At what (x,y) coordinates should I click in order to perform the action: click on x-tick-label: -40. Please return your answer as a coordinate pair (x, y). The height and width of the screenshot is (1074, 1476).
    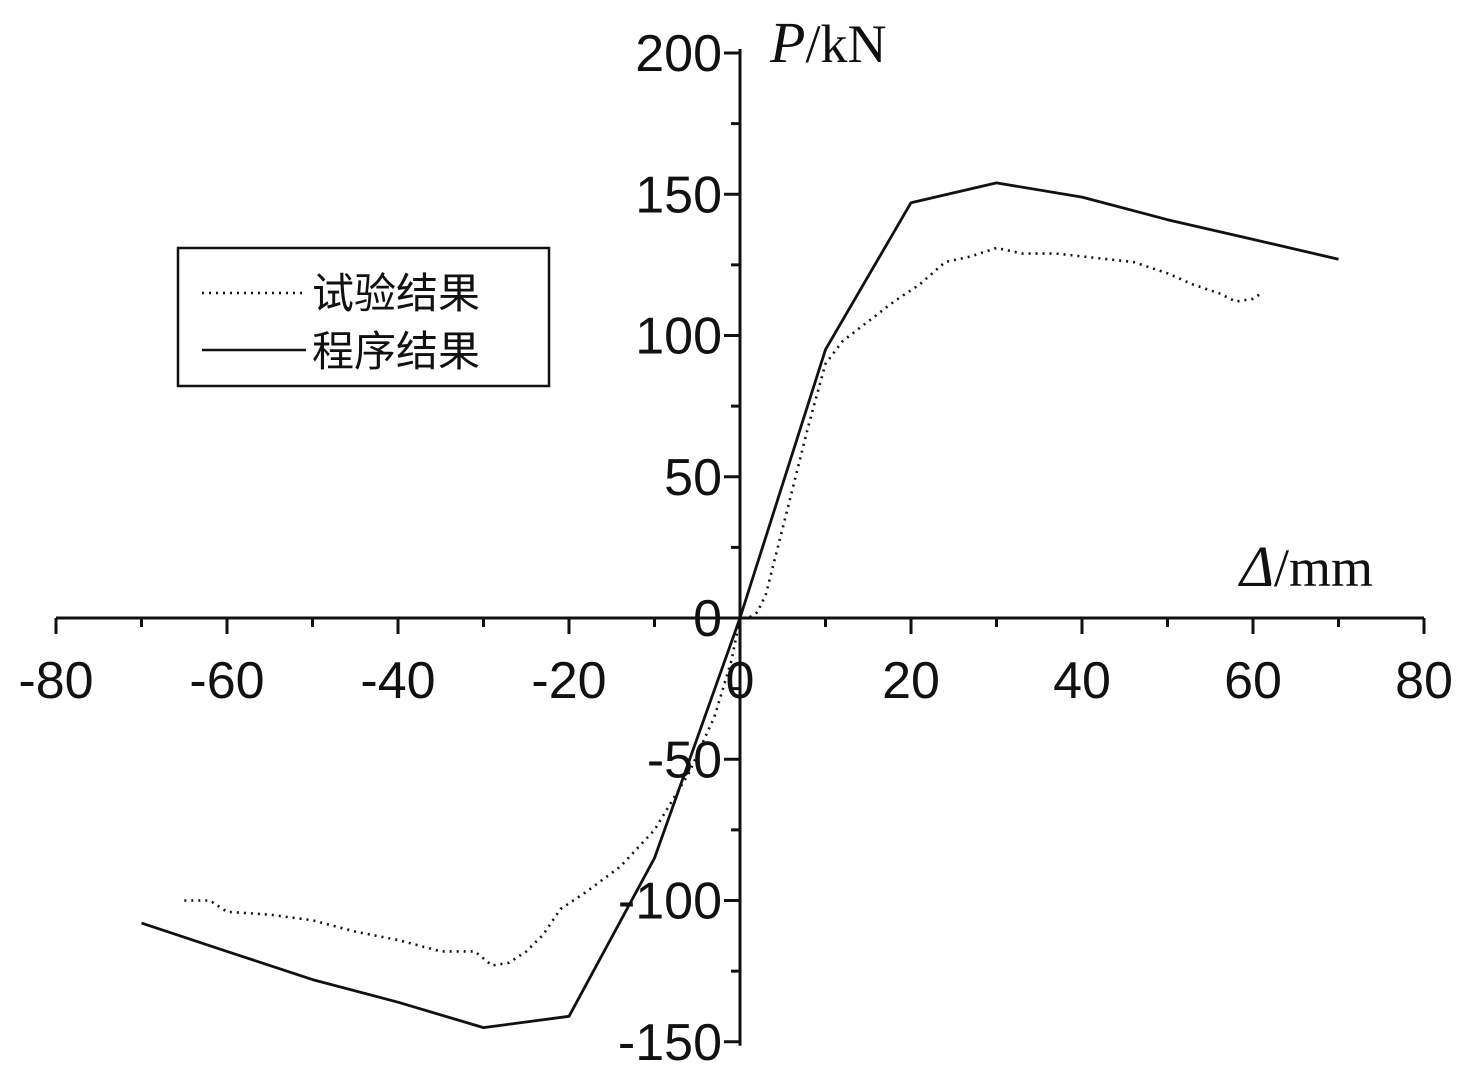
    Looking at the image, I should click on (397, 681).